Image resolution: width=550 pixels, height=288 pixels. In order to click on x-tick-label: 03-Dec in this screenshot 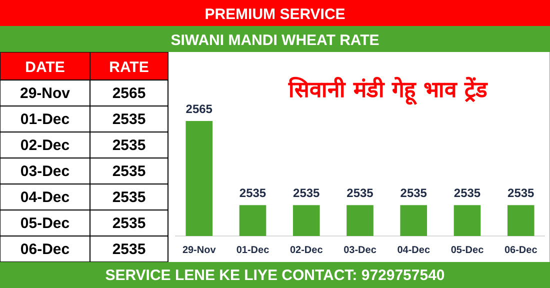, I will do `click(360, 250)`.